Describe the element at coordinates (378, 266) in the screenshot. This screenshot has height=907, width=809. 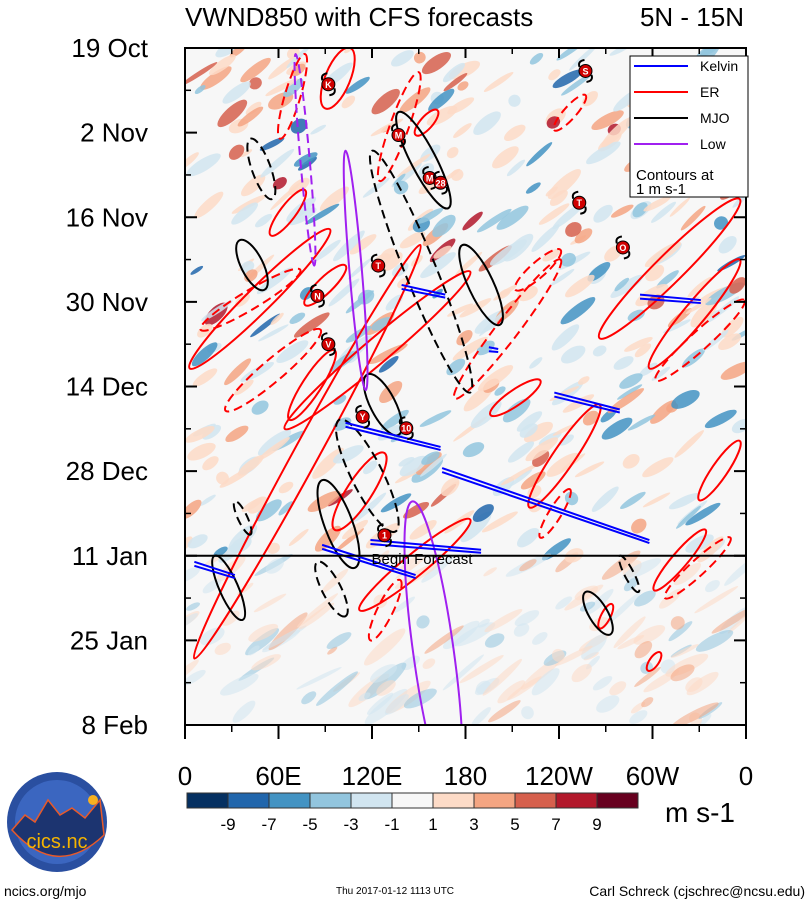
I see `storm-label: T` at that location.